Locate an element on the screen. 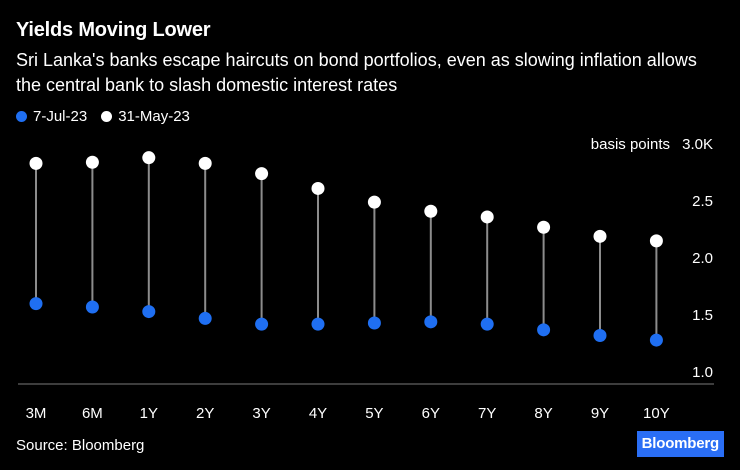 The width and height of the screenshot is (740, 470). y-tick-label: 3.0K is located at coordinates (697, 144).